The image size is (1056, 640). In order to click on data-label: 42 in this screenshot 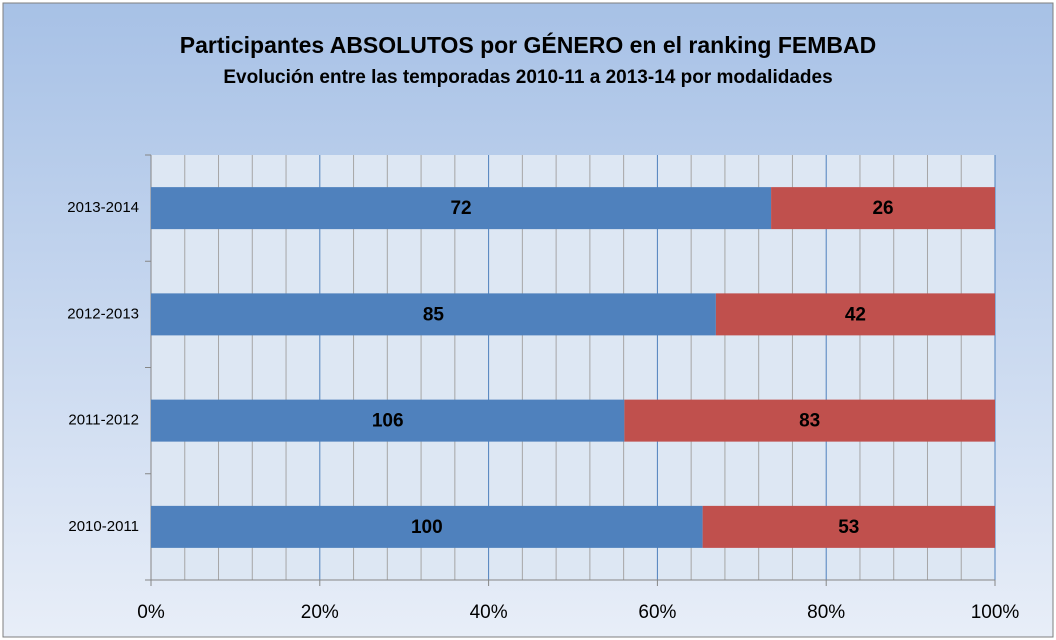, I will do `click(855, 314)`.